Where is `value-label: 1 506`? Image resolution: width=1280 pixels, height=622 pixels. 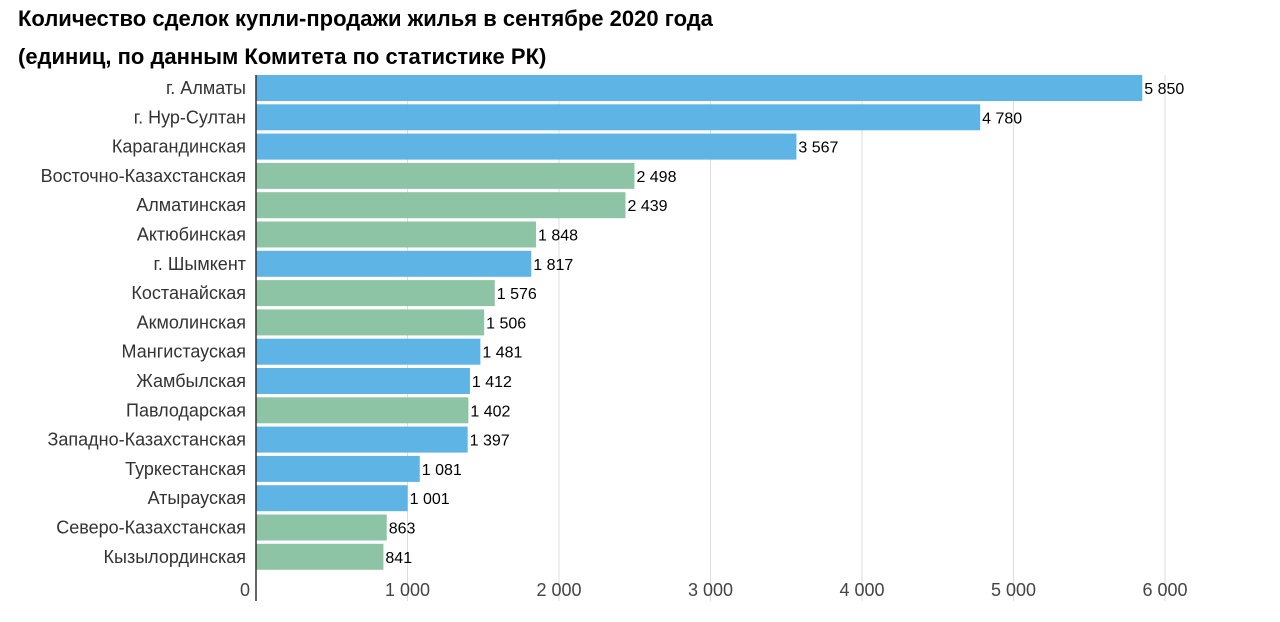 value-label: 1 506 is located at coordinates (506, 323).